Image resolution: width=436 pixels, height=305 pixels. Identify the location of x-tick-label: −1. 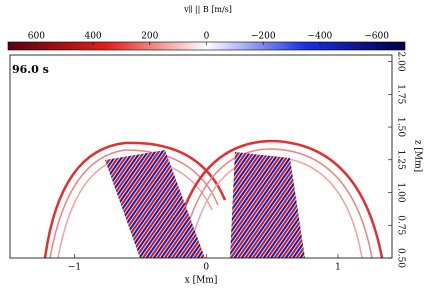
(74, 268).